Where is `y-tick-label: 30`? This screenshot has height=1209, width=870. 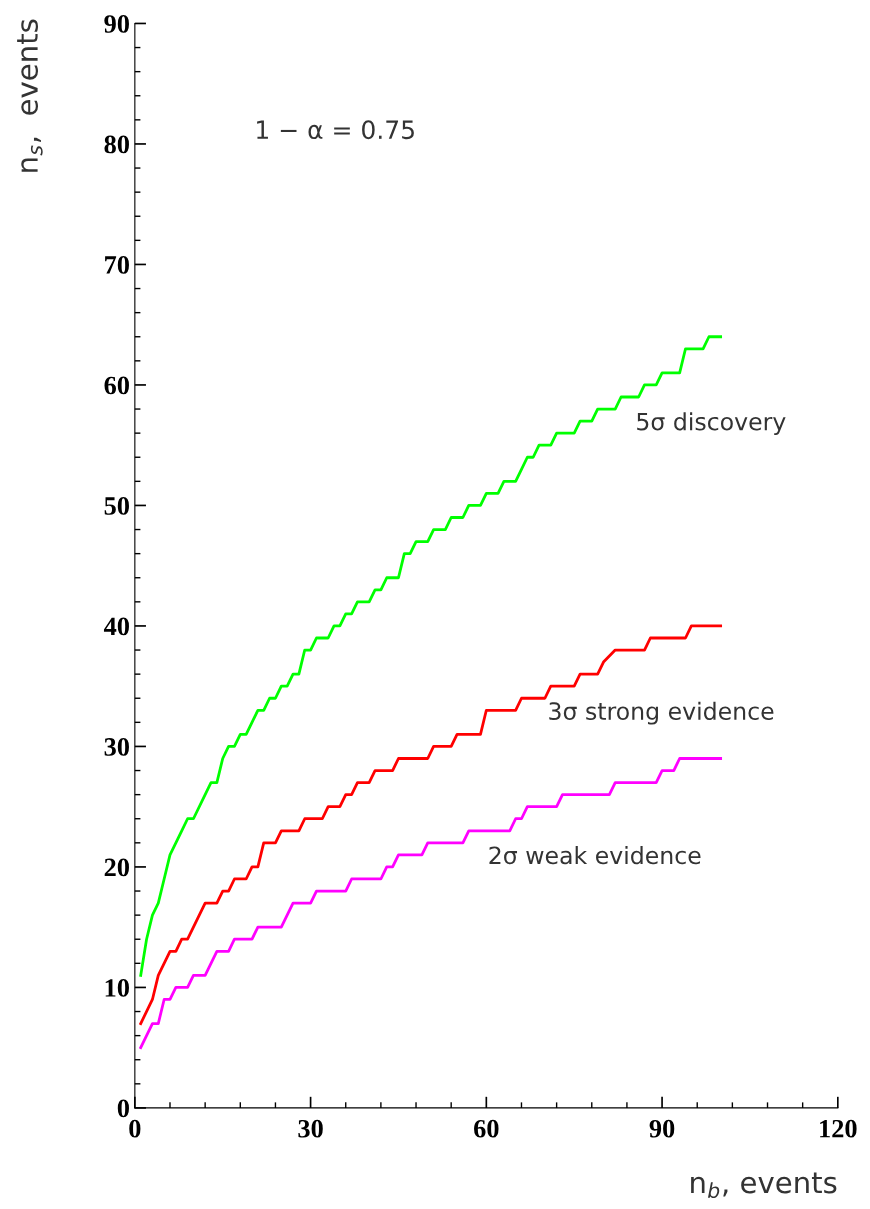 y-tick-label: 30 is located at coordinates (116, 747).